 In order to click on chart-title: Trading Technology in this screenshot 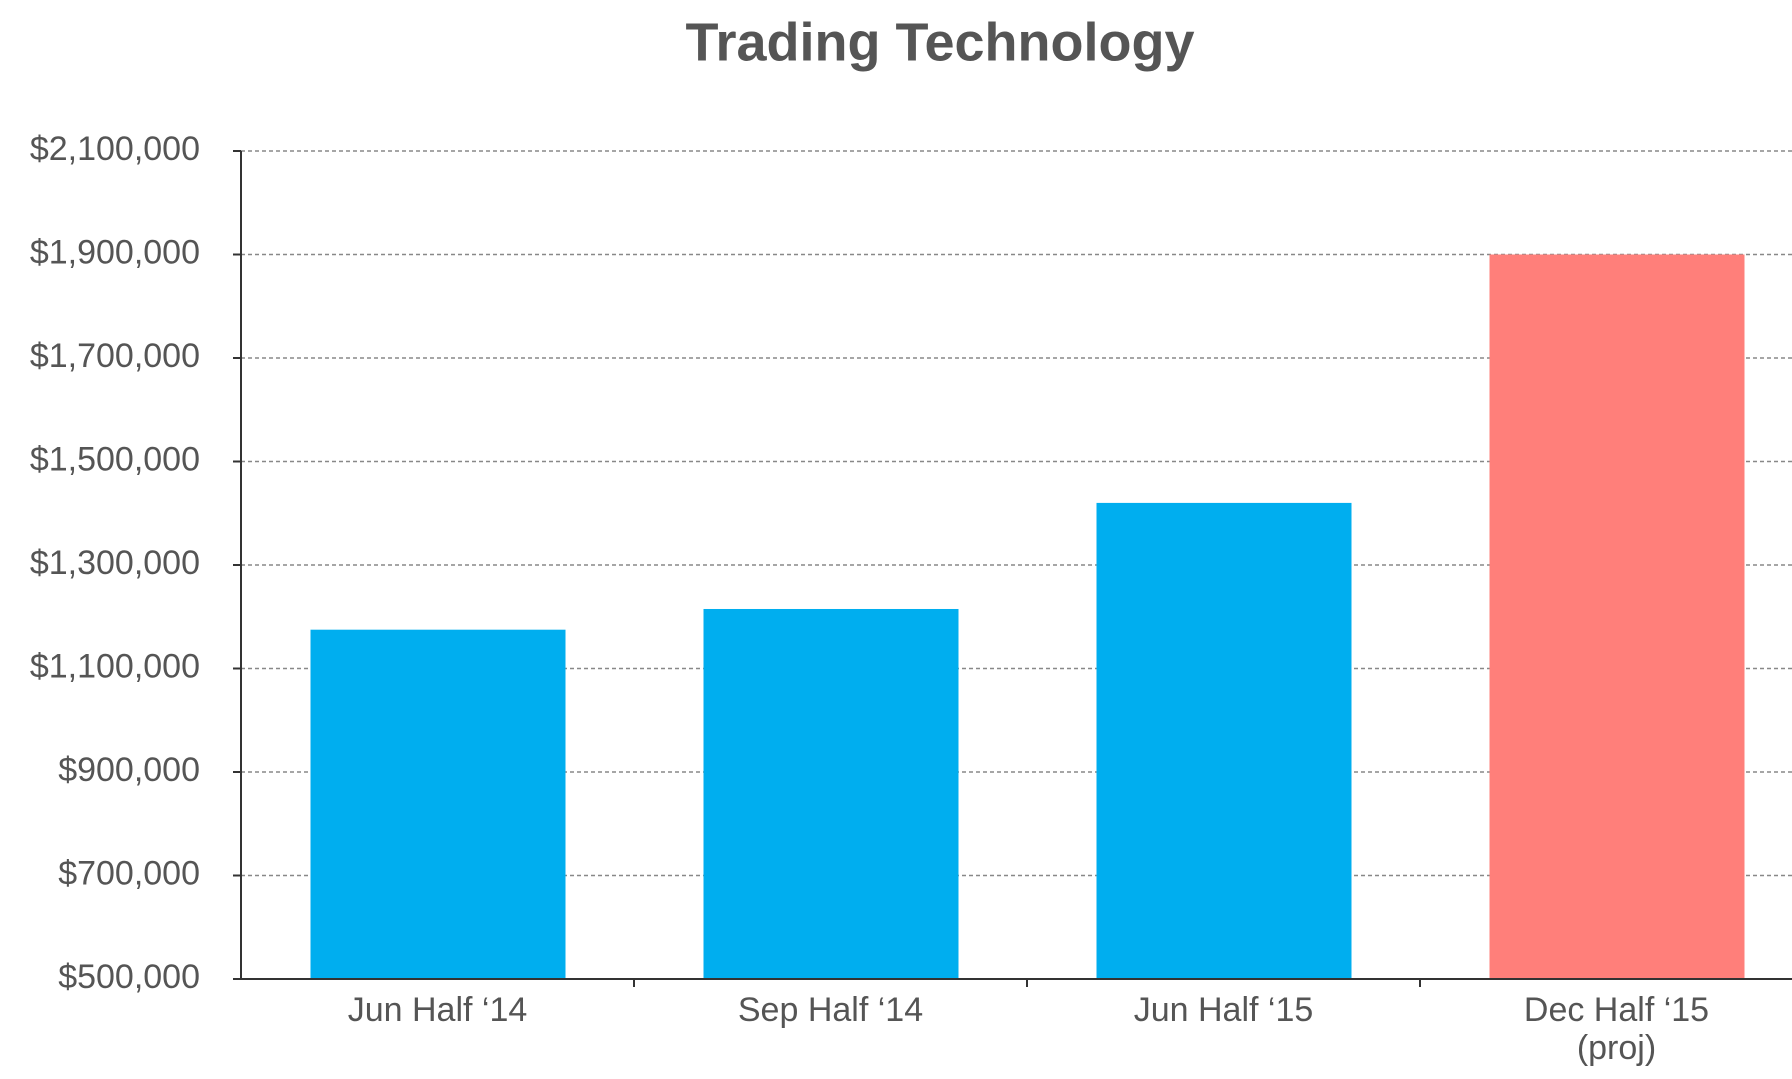, I will do `click(939, 42)`.